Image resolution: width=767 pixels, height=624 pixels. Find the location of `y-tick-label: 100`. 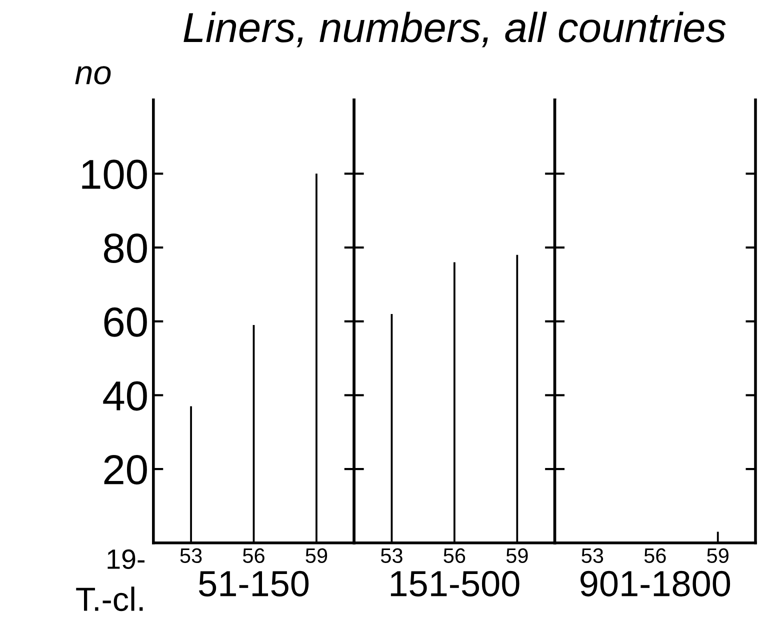

y-tick-label: 100 is located at coordinates (114, 175).